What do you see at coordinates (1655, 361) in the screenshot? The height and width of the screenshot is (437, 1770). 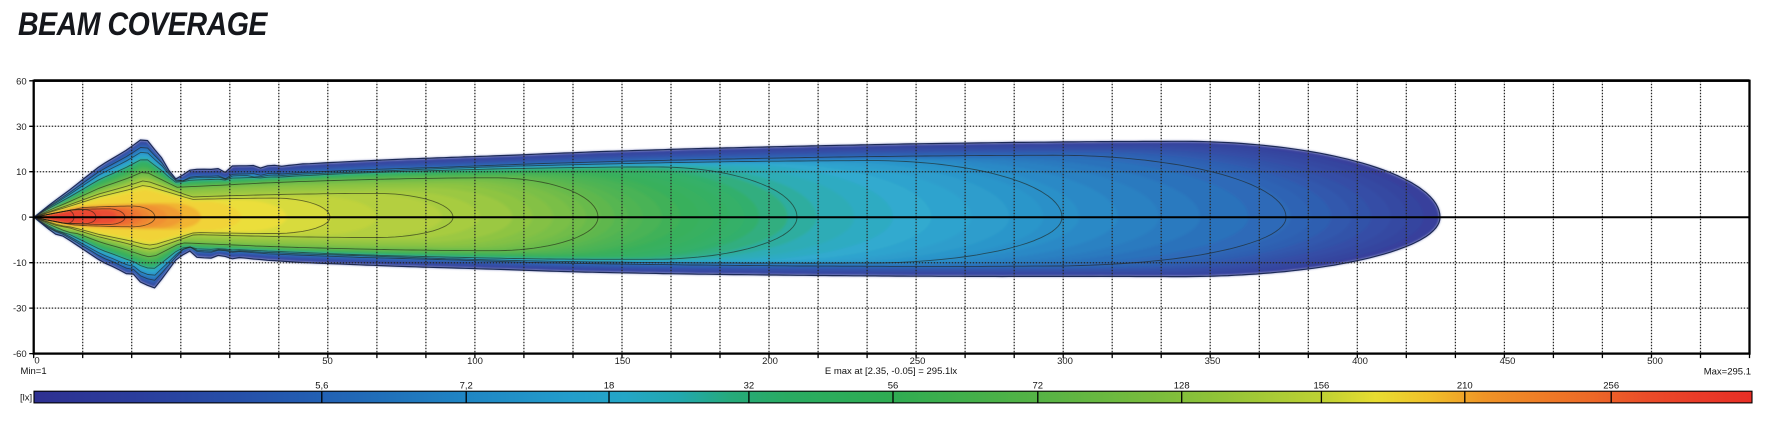 I see `svg-text: 500` at bounding box center [1655, 361].